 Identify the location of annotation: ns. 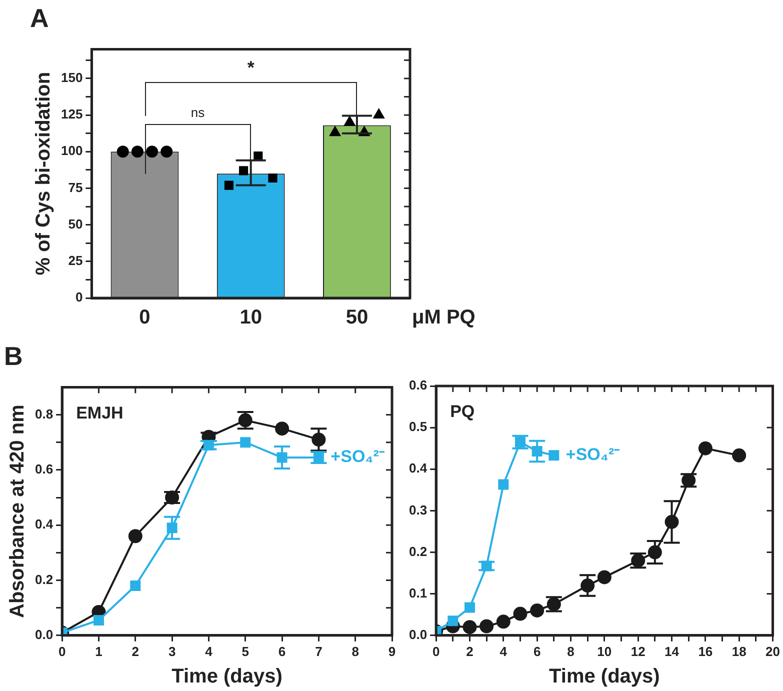
(198, 112).